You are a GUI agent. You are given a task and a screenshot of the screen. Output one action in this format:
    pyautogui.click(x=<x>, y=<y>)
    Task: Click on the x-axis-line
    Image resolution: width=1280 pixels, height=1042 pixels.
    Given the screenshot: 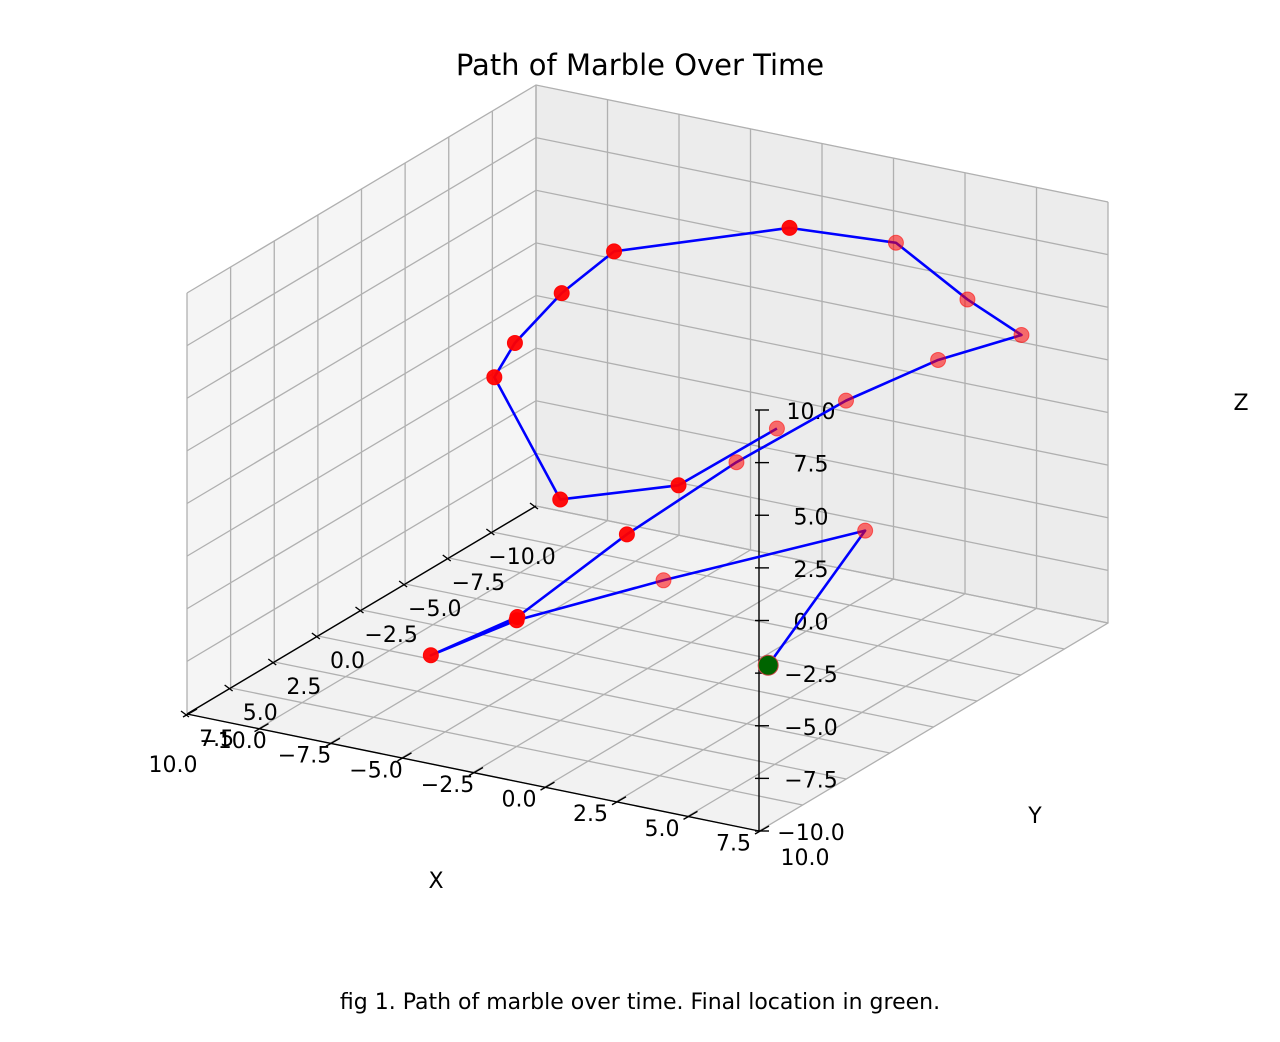 What is the action you would take?
    pyautogui.click(x=361, y=610)
    